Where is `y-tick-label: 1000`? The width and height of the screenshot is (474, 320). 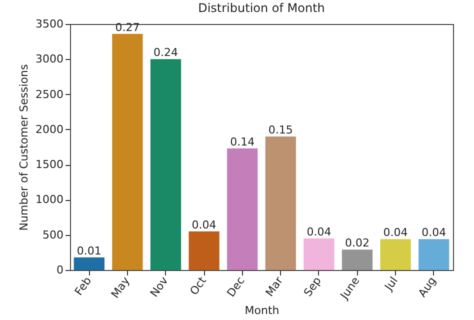
y-tick-label: 1000 is located at coordinates (50, 199).